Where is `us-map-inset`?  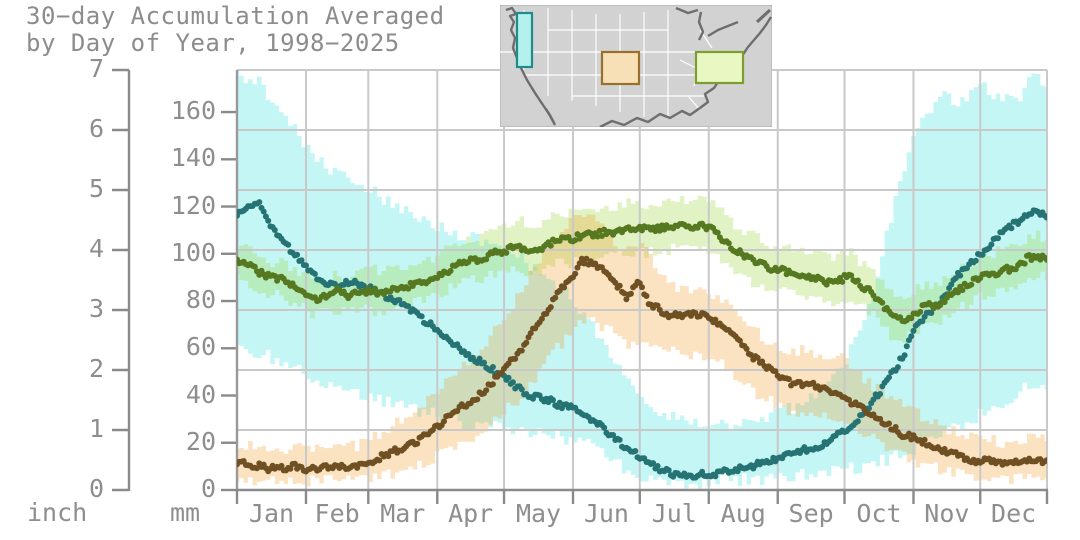
us-map-inset is located at coordinates (636, 66).